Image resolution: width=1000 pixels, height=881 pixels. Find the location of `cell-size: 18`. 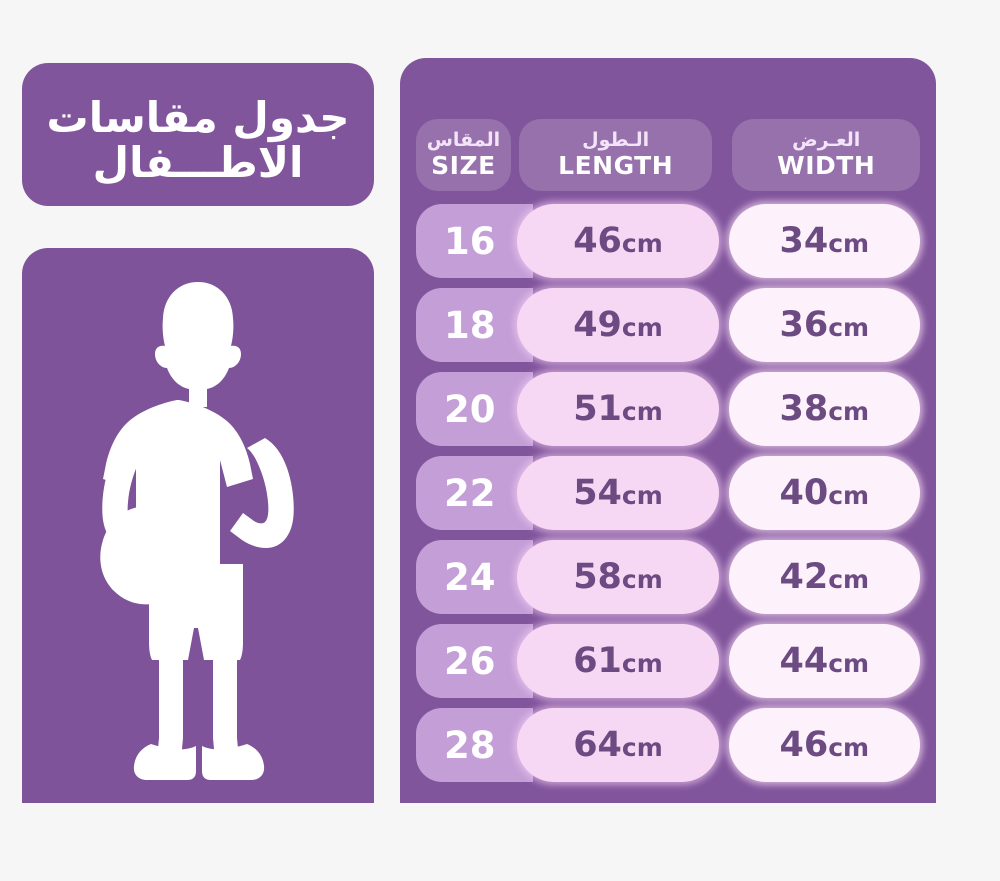

cell-size: 18 is located at coordinates (475, 325).